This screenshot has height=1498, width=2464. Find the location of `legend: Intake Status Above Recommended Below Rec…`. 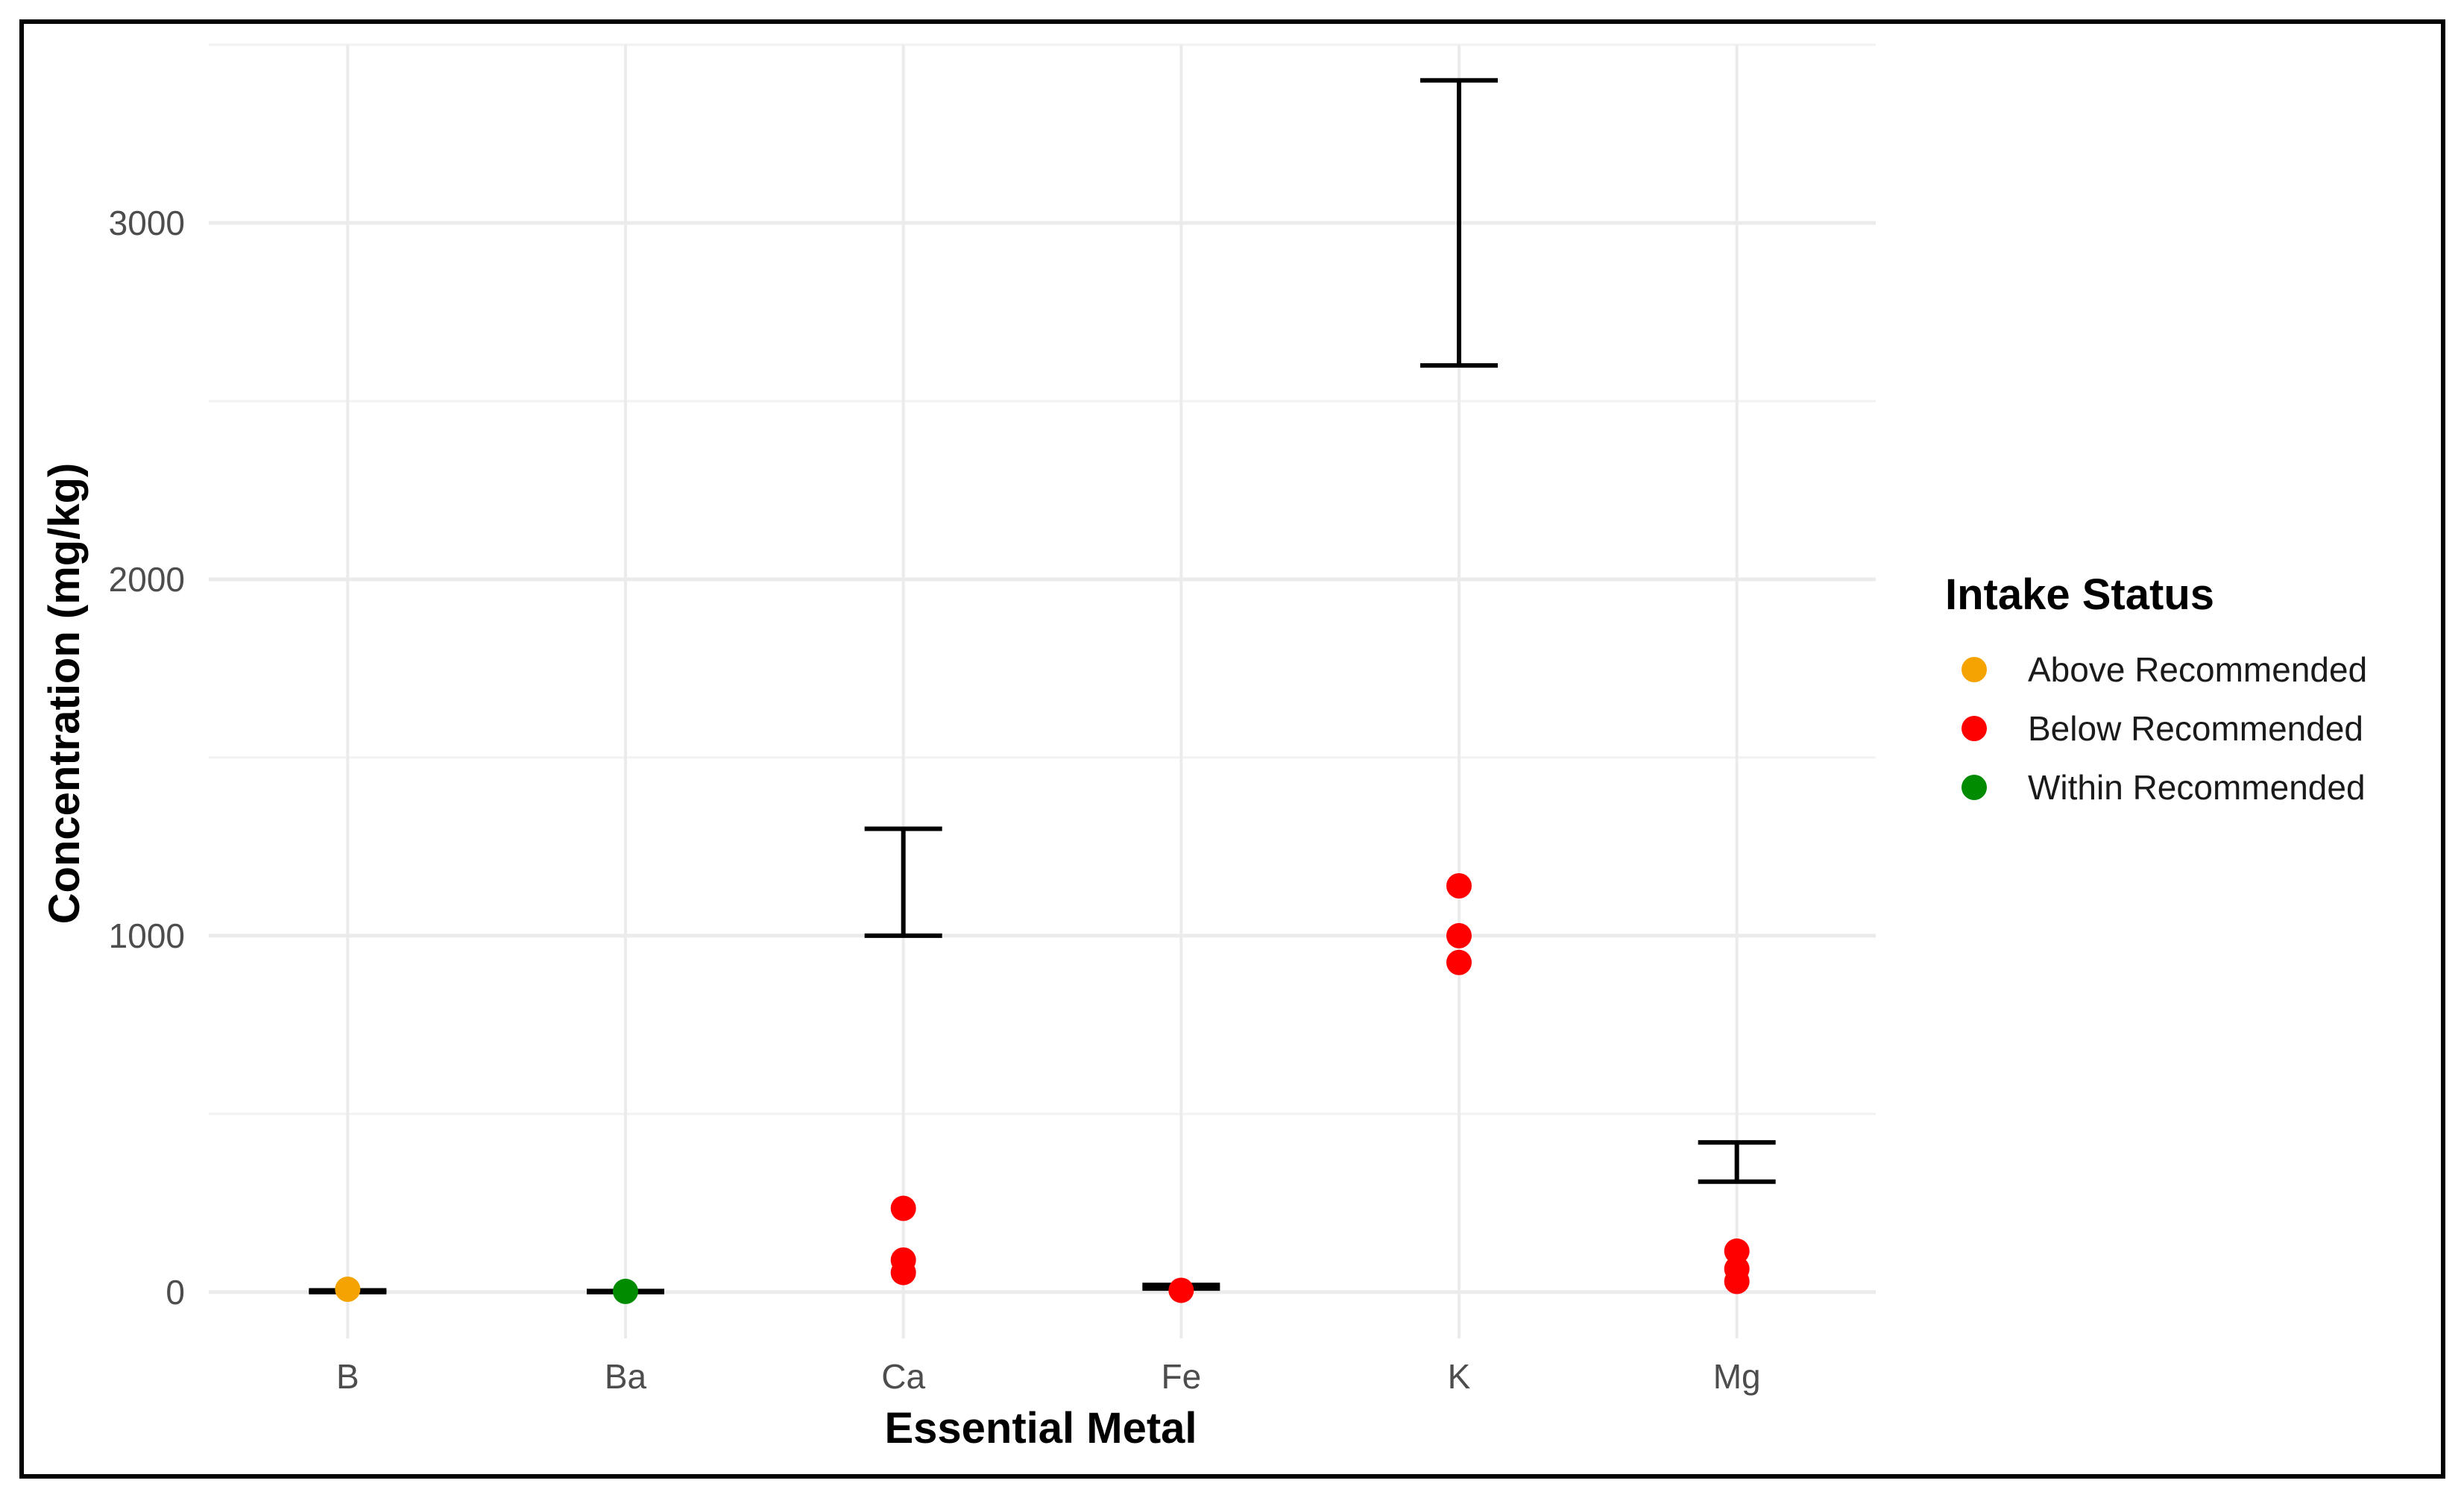

legend: Intake Status Above Recommended Below Rec… is located at coordinates (2156, 688).